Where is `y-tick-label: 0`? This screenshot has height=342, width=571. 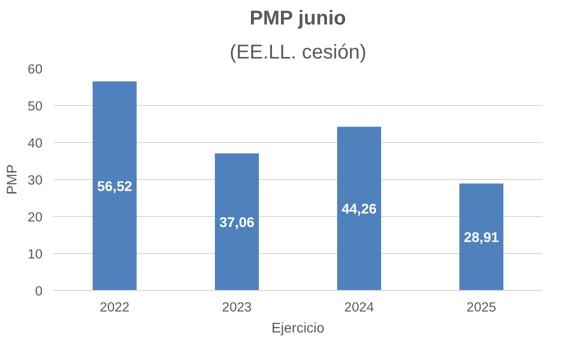 y-tick-label: 0 is located at coordinates (39, 291).